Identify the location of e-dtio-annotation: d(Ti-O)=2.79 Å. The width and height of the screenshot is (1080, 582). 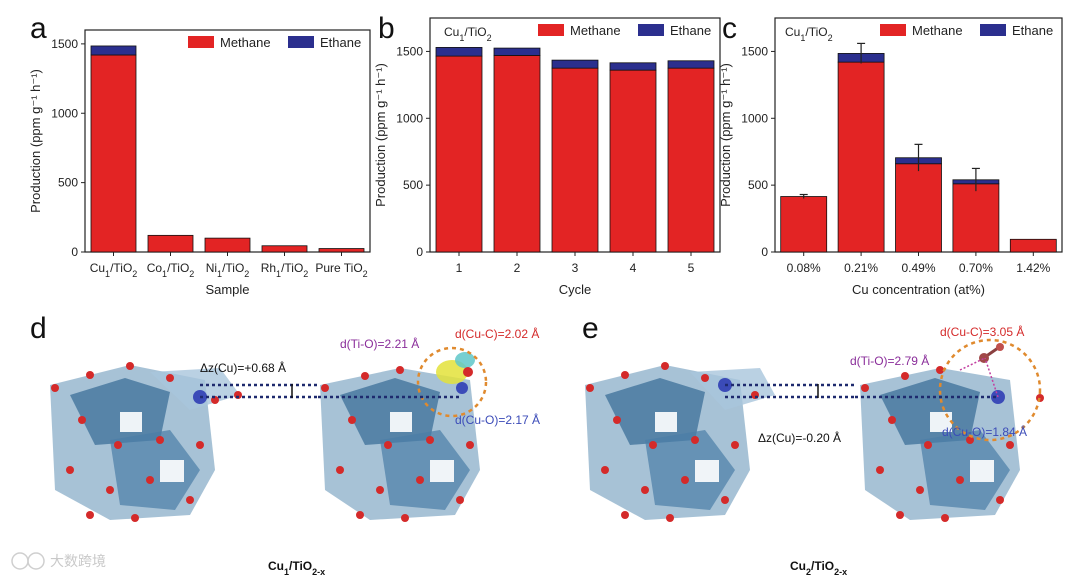
(889, 360).